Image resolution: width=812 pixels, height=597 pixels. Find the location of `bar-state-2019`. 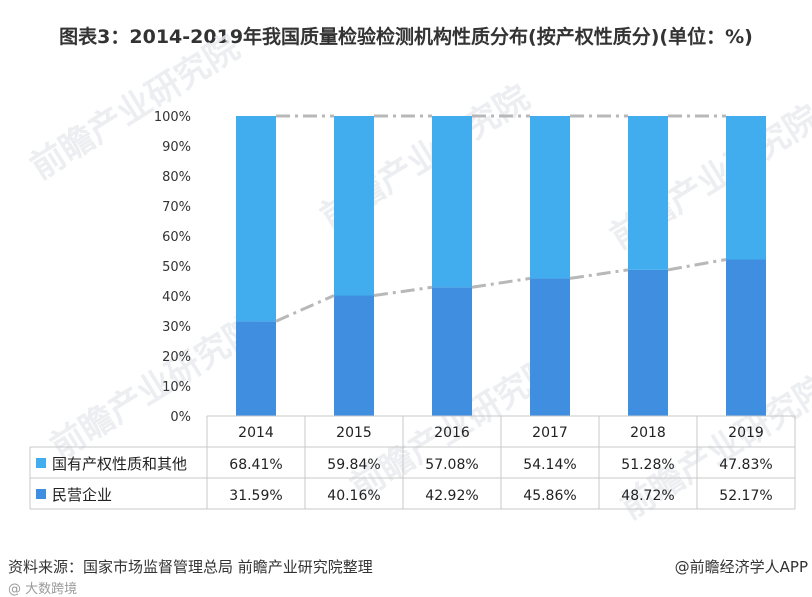

bar-state-2019 is located at coordinates (746, 188).